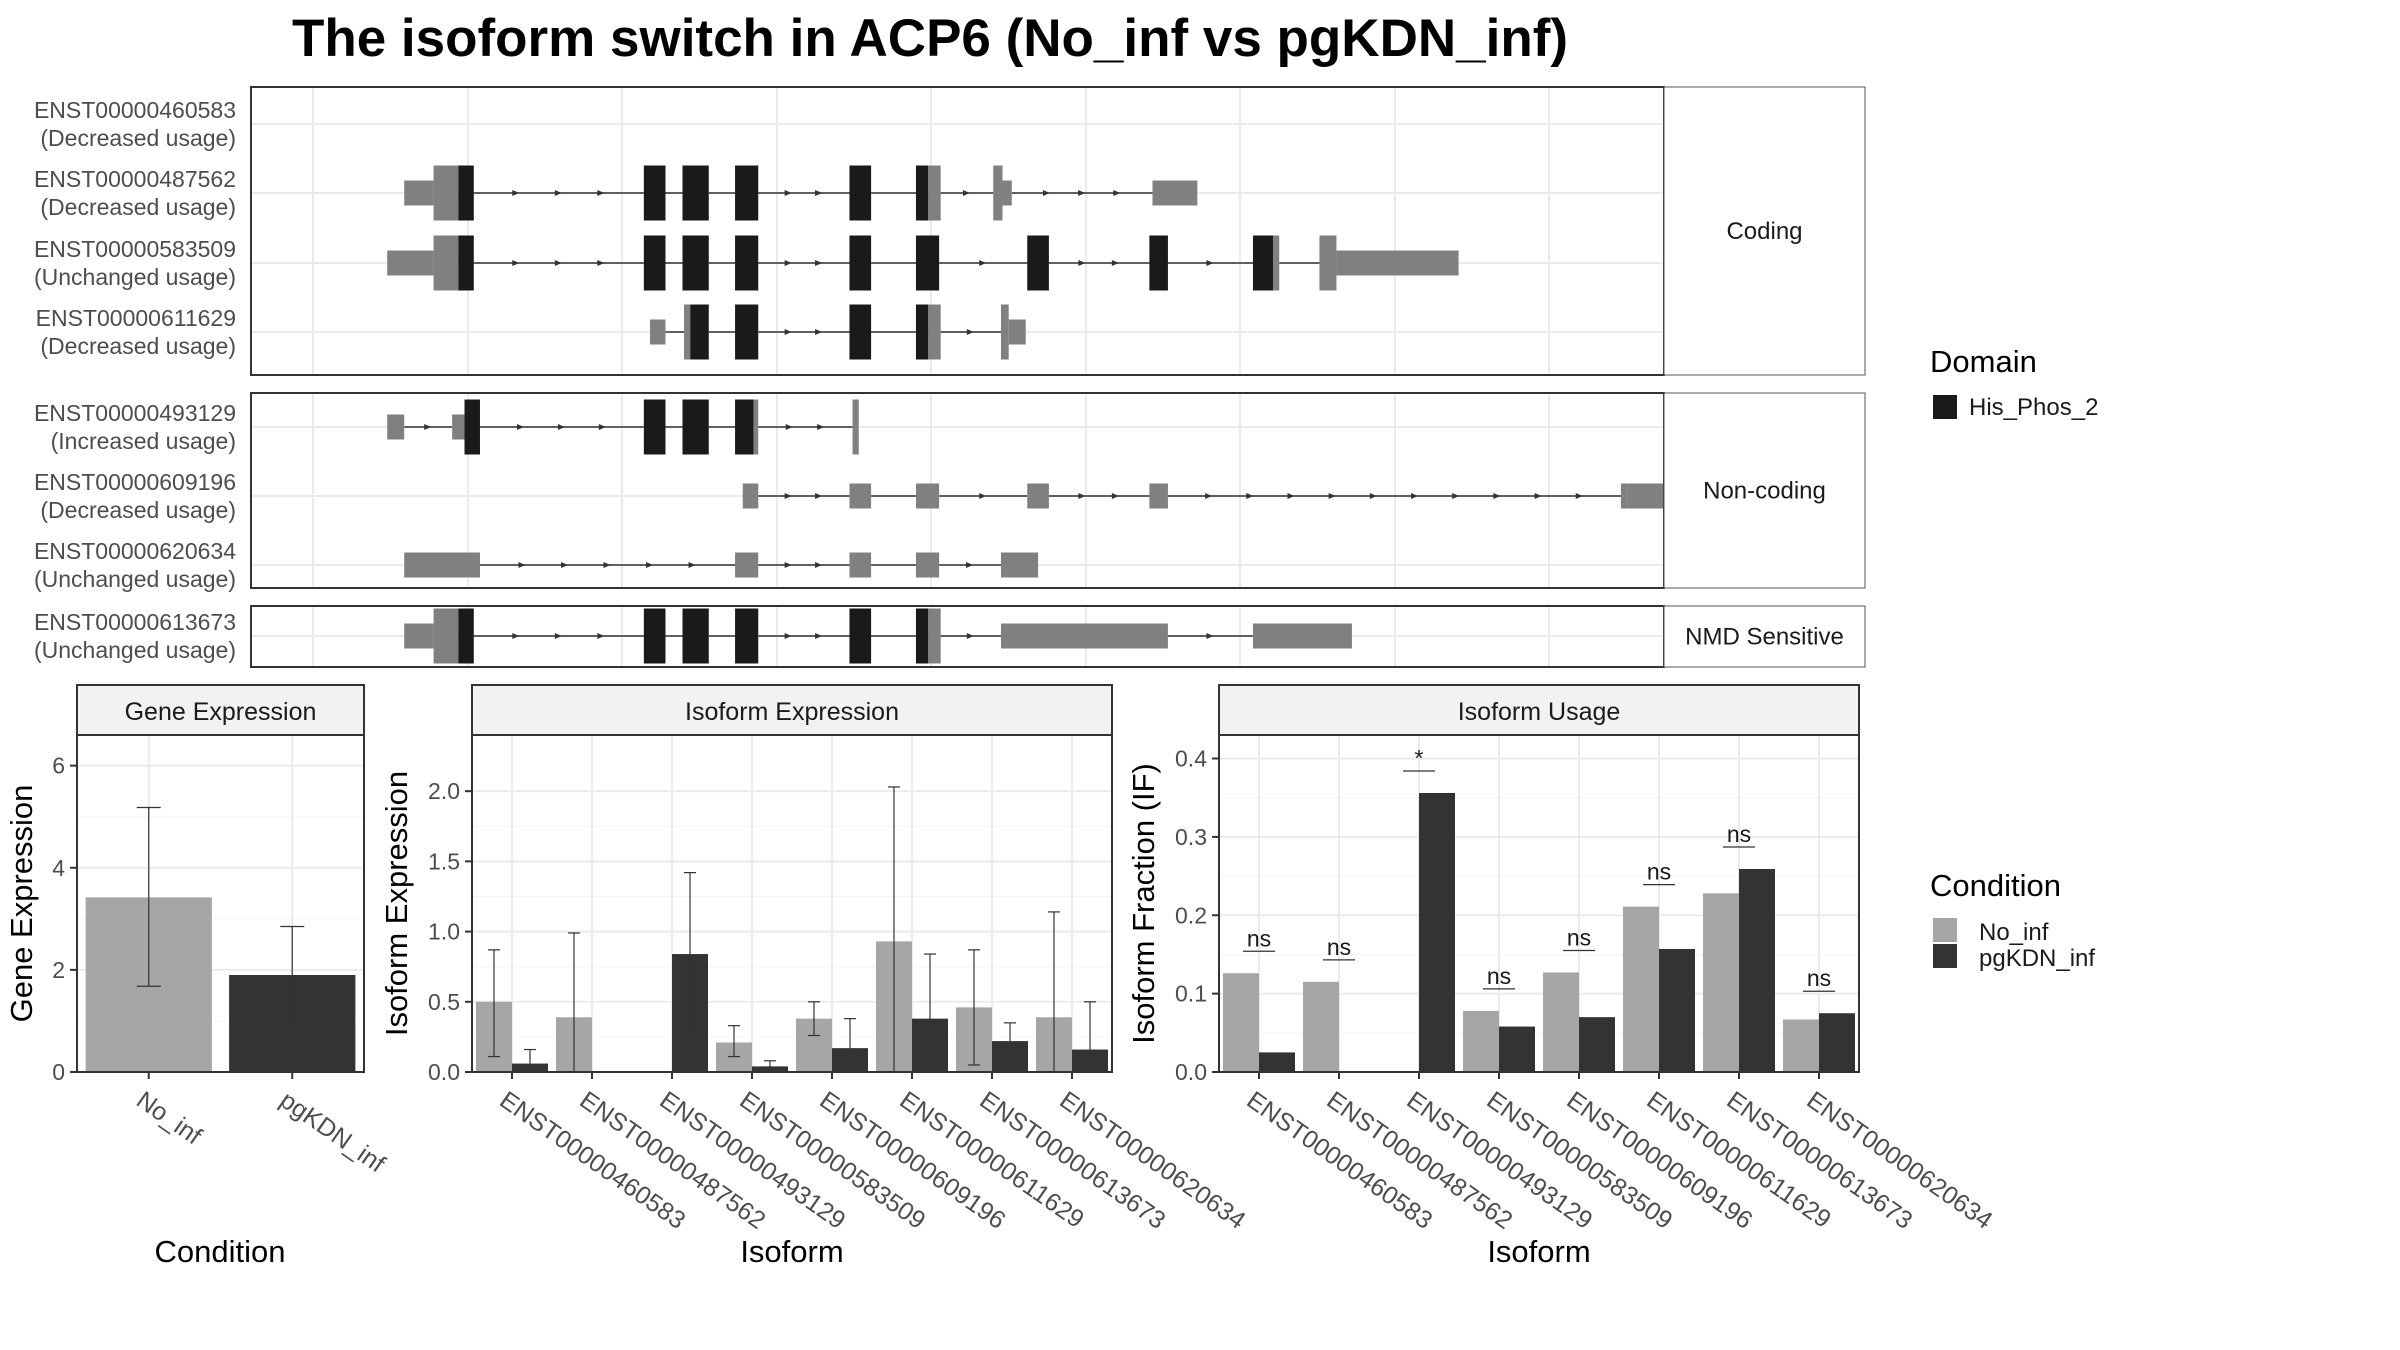  I want to click on transcript-track: ENST00000611629(Decreased usage), so click(531, 332).